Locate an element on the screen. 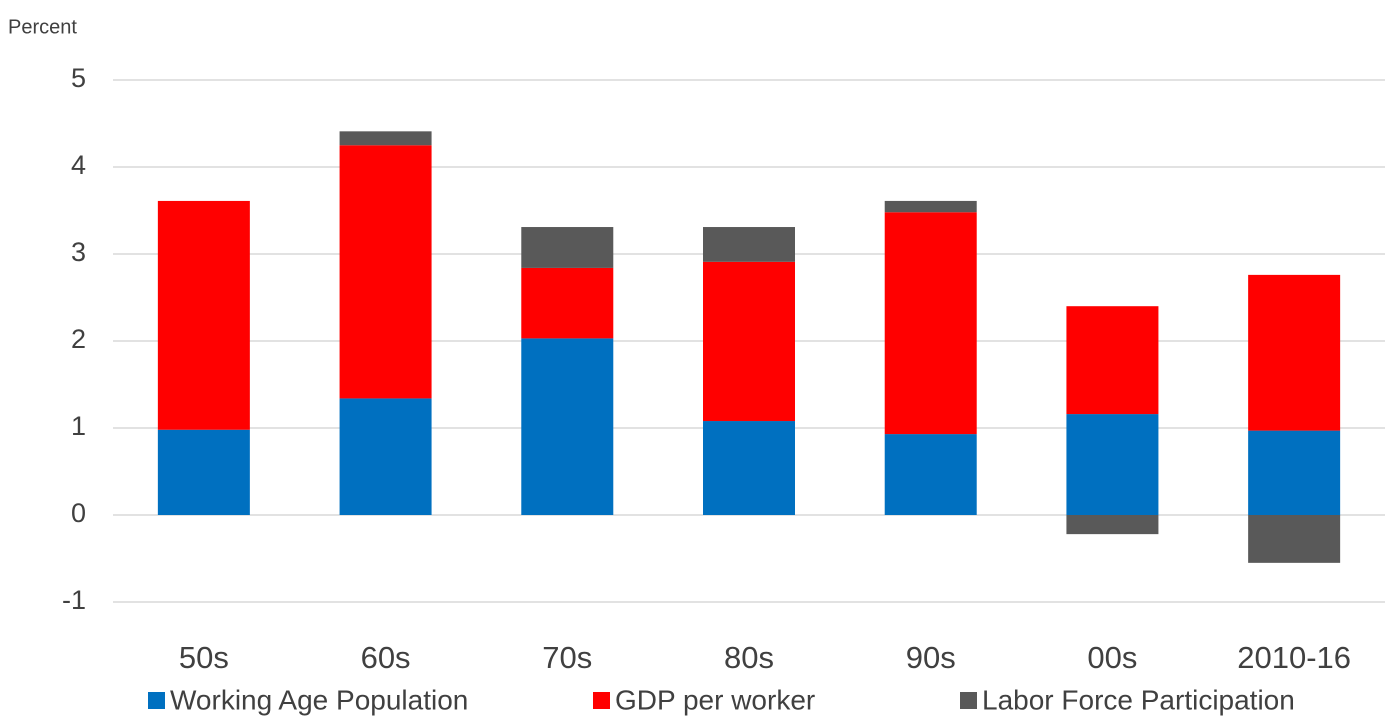 The height and width of the screenshot is (728, 1387). x-tick-label: 00s is located at coordinates (1112, 657).